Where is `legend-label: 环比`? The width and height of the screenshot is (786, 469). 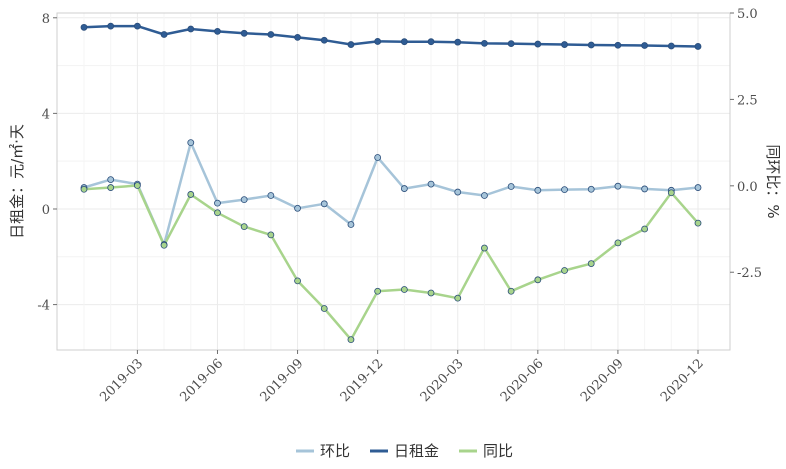 legend-label: 环比 is located at coordinates (335, 451).